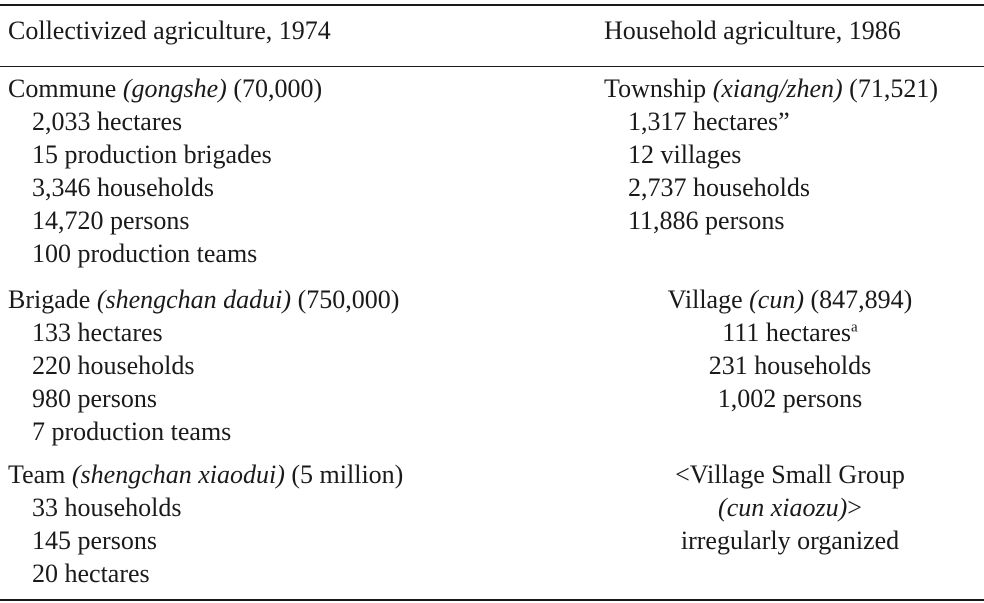 The height and width of the screenshot is (603, 984). What do you see at coordinates (771, 88) in the screenshot?
I see `township-title: Township (xiang/zhen) (71,521)` at bounding box center [771, 88].